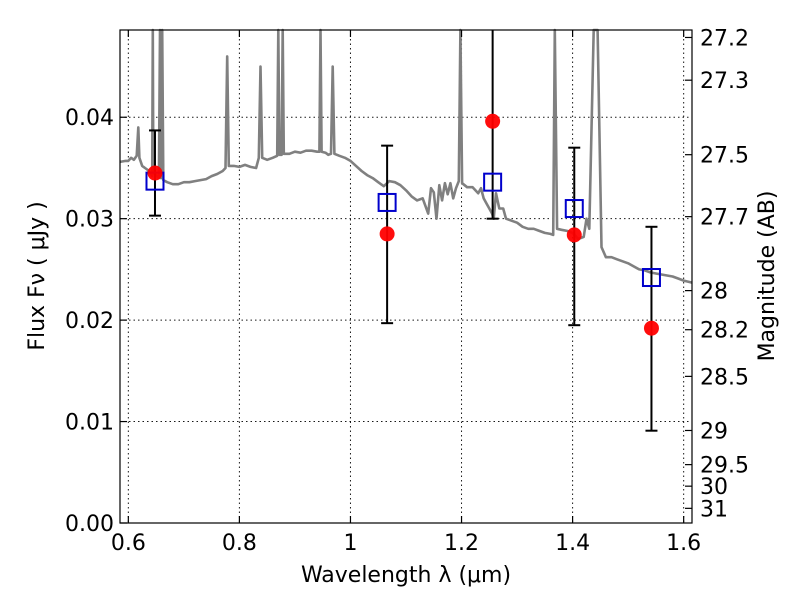 The image size is (800, 600). What do you see at coordinates (239, 543) in the screenshot?
I see `x-tick-label: 0.8` at bounding box center [239, 543].